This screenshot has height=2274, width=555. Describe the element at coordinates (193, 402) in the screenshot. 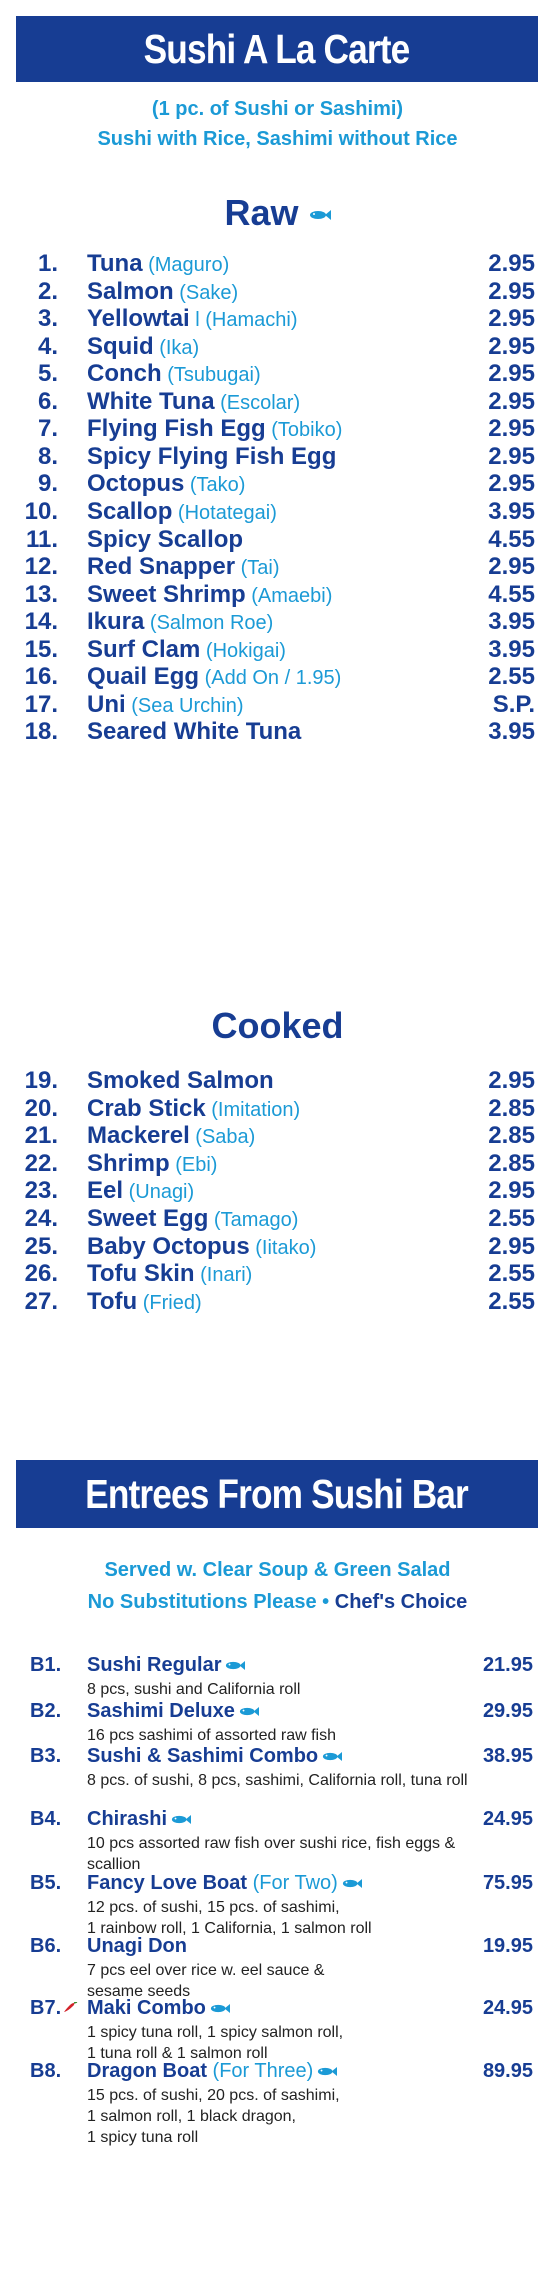

I see `item-name: White Tuna (Escolar)` at that location.